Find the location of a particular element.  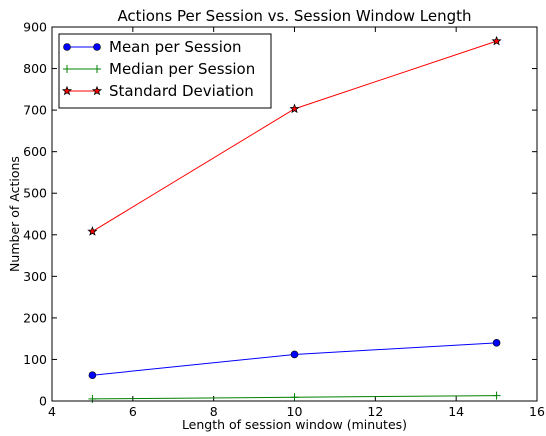

x-tick-label: 10 is located at coordinates (295, 411).